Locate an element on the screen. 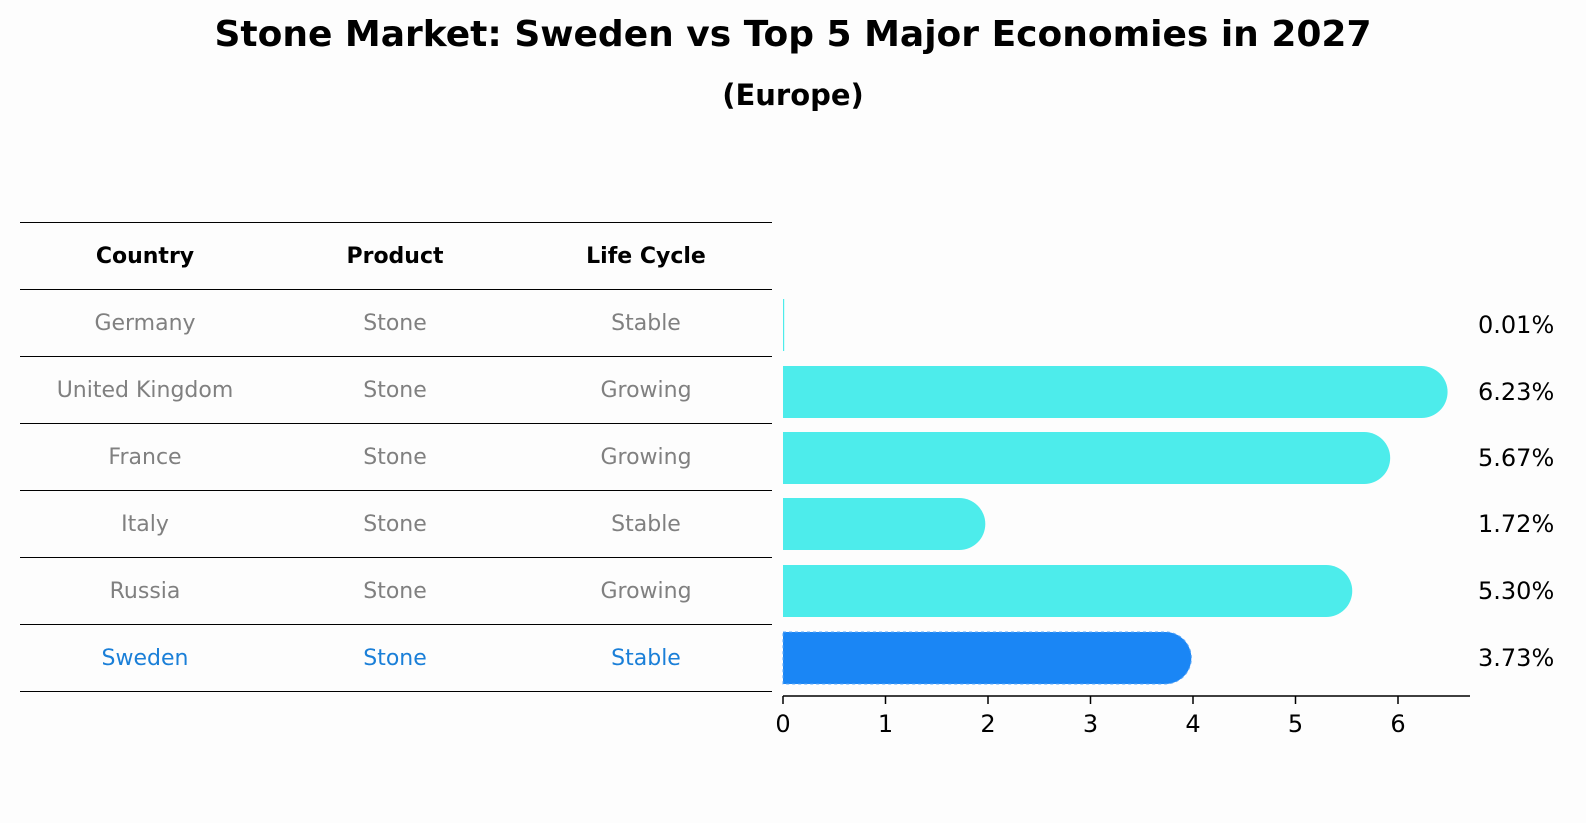  table-row: France Stone Growing is located at coordinates (396, 456).